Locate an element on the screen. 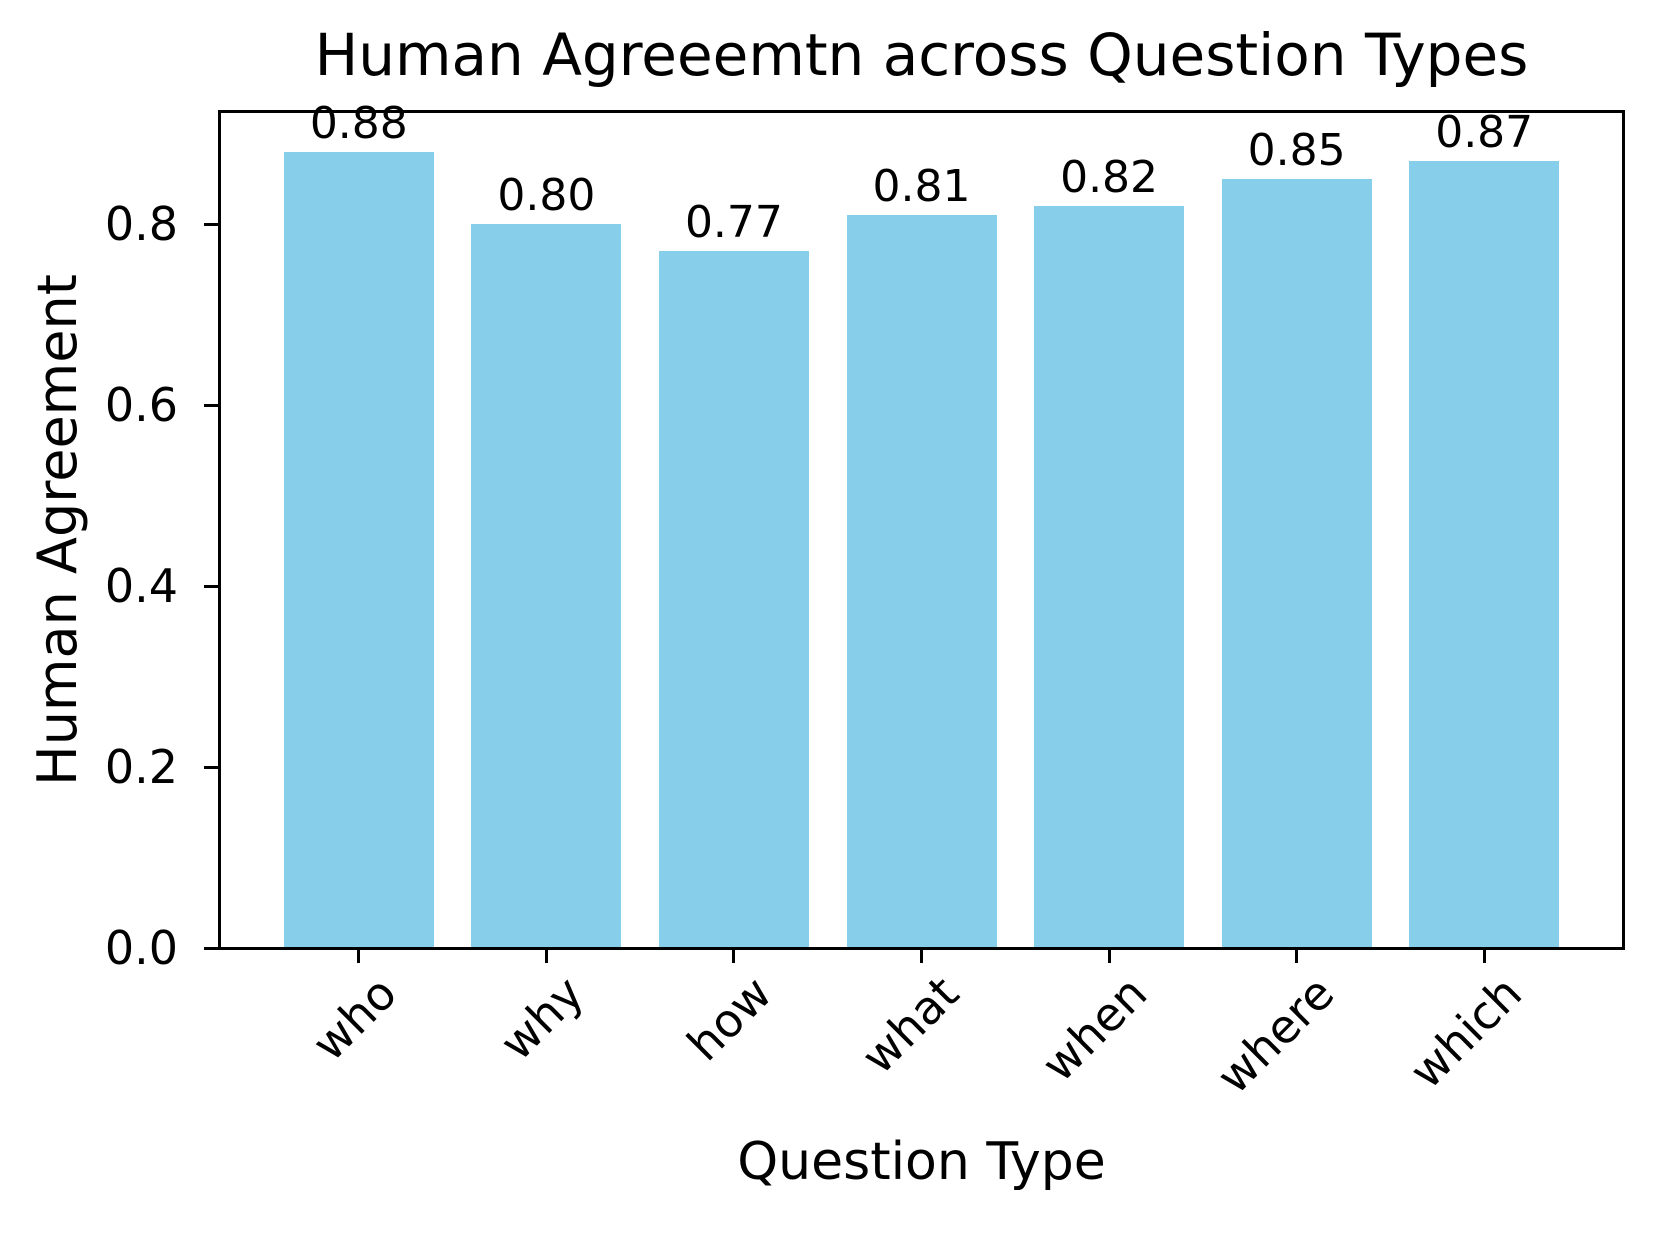  axis-spine-top is located at coordinates (920, 111).